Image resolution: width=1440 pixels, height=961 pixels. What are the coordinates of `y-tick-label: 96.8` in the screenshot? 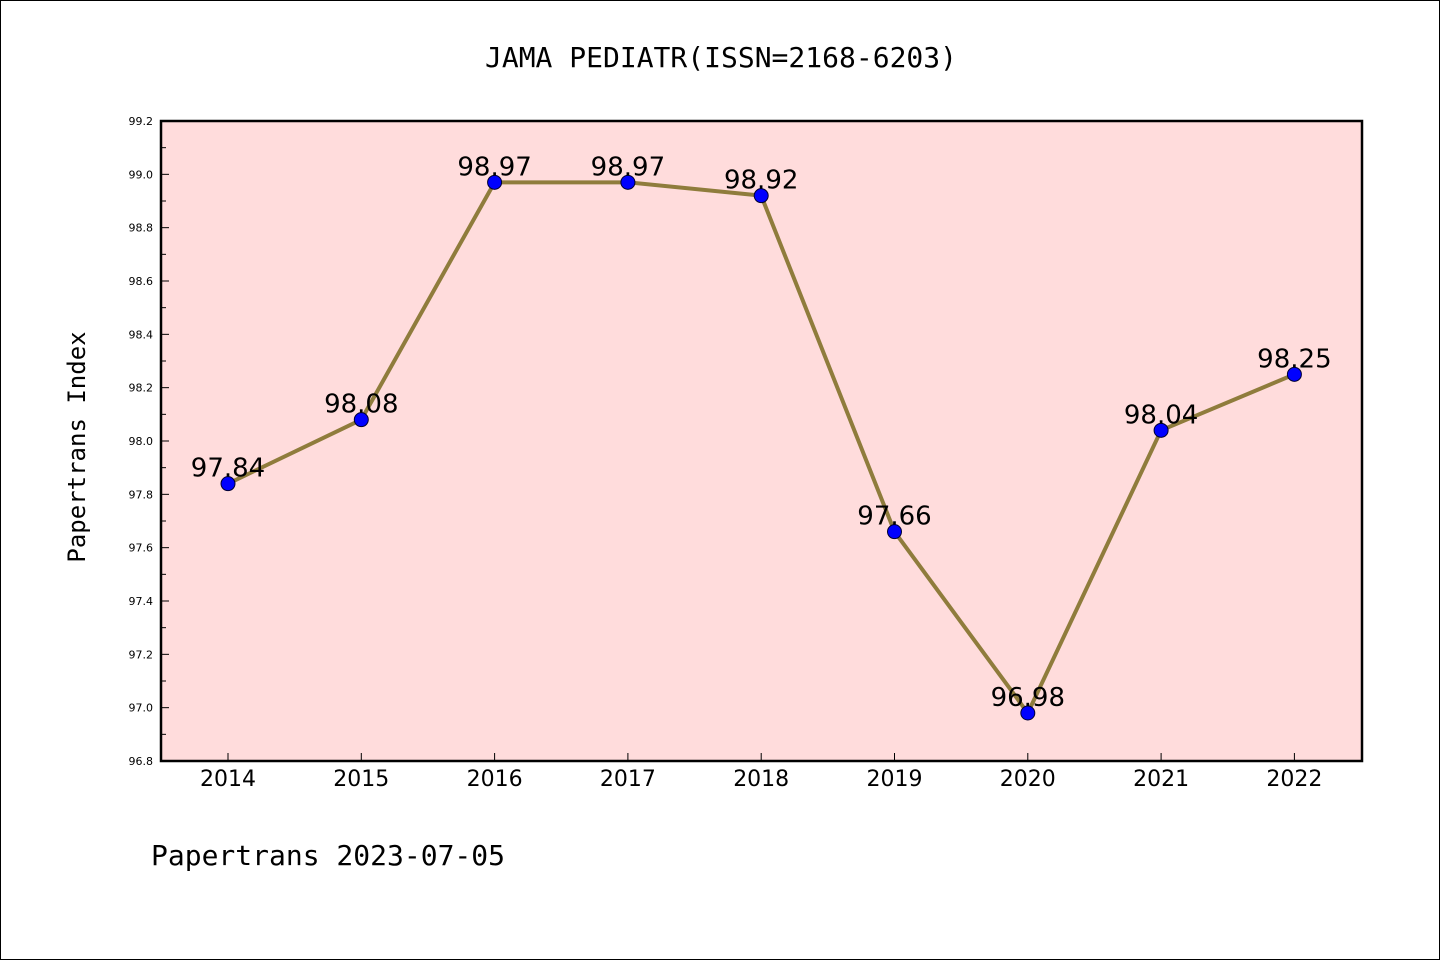 It's located at (141, 761).